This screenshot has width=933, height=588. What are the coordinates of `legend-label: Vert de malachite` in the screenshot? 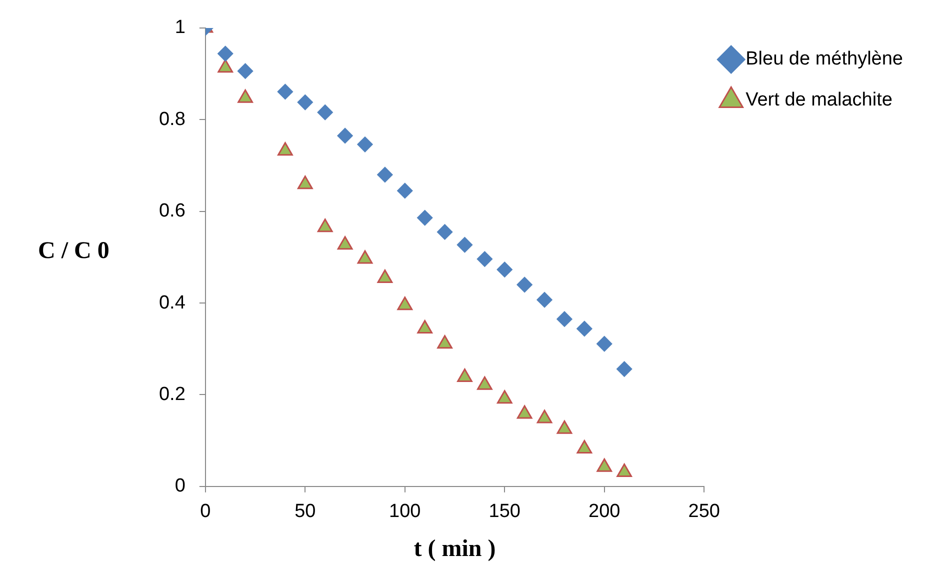 It's located at (819, 100).